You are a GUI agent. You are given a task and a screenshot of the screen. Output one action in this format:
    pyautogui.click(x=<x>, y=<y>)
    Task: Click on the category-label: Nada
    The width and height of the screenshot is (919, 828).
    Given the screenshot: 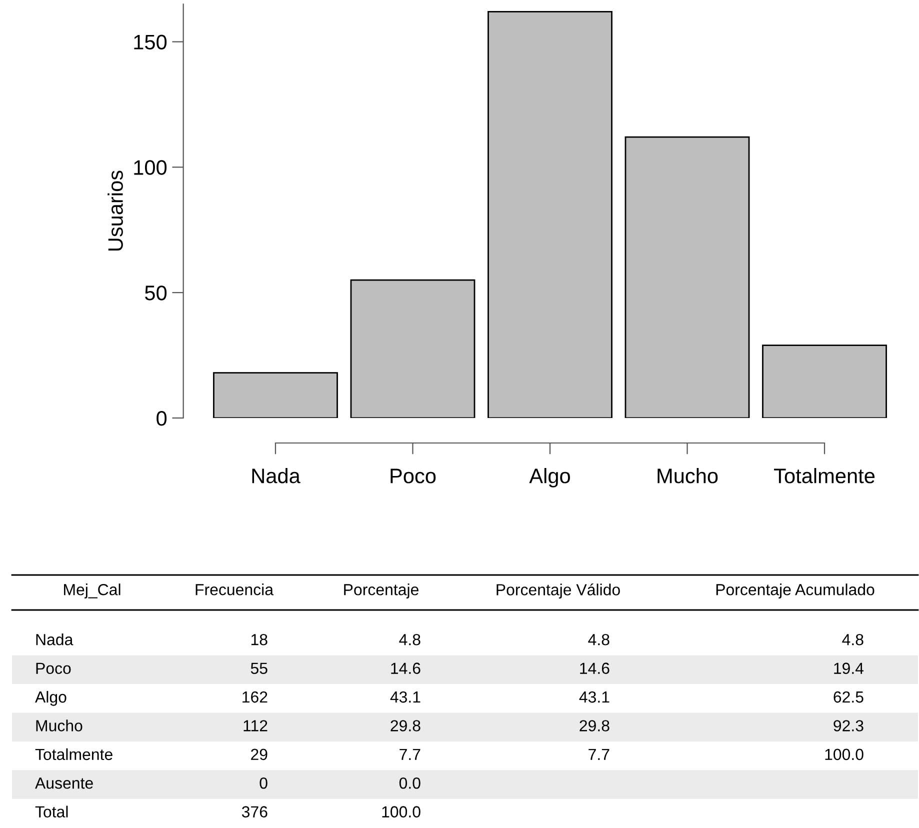 What is the action you would take?
    pyautogui.click(x=55, y=640)
    